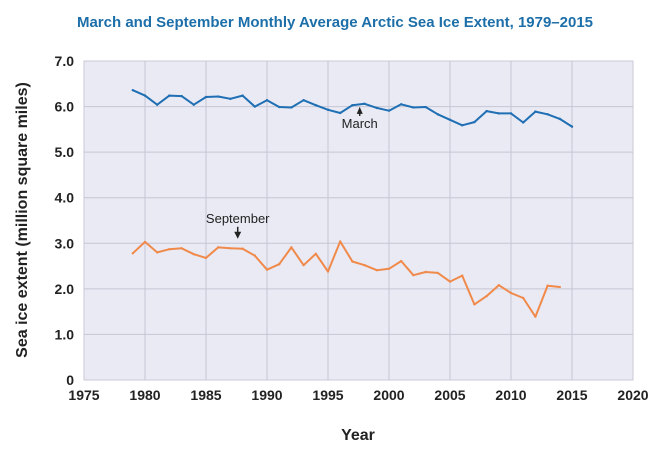 The image size is (670, 449). I want to click on x-tick-label: 2005, so click(449, 395).